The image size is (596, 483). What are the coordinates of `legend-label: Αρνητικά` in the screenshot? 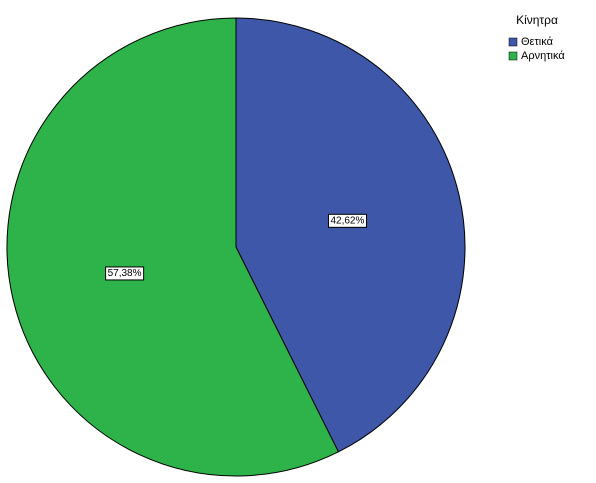 It's located at (543, 56).